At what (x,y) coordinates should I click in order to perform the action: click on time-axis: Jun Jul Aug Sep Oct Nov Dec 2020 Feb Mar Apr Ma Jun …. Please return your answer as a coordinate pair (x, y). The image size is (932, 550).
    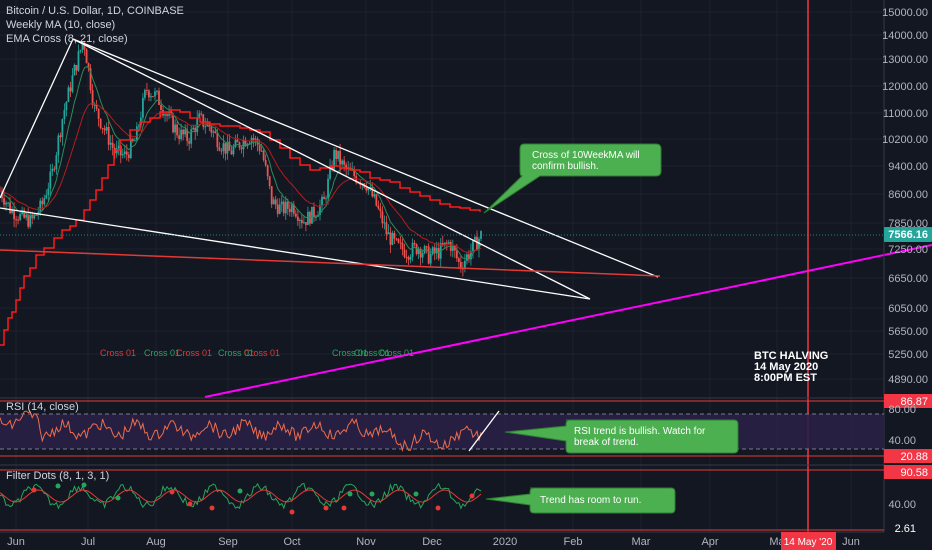
    Looking at the image, I should click on (442, 540).